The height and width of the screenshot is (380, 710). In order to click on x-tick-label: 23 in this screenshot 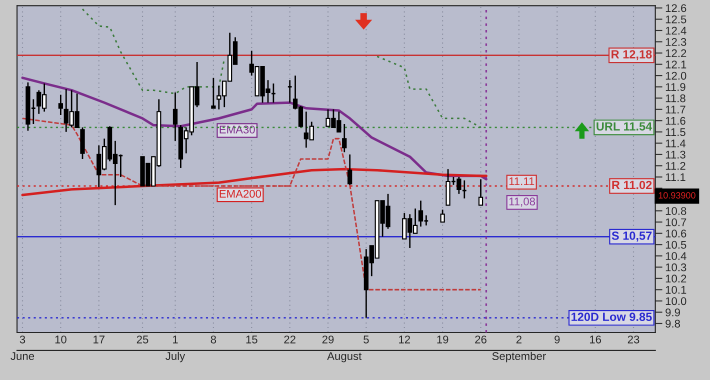, I will do `click(634, 340)`.